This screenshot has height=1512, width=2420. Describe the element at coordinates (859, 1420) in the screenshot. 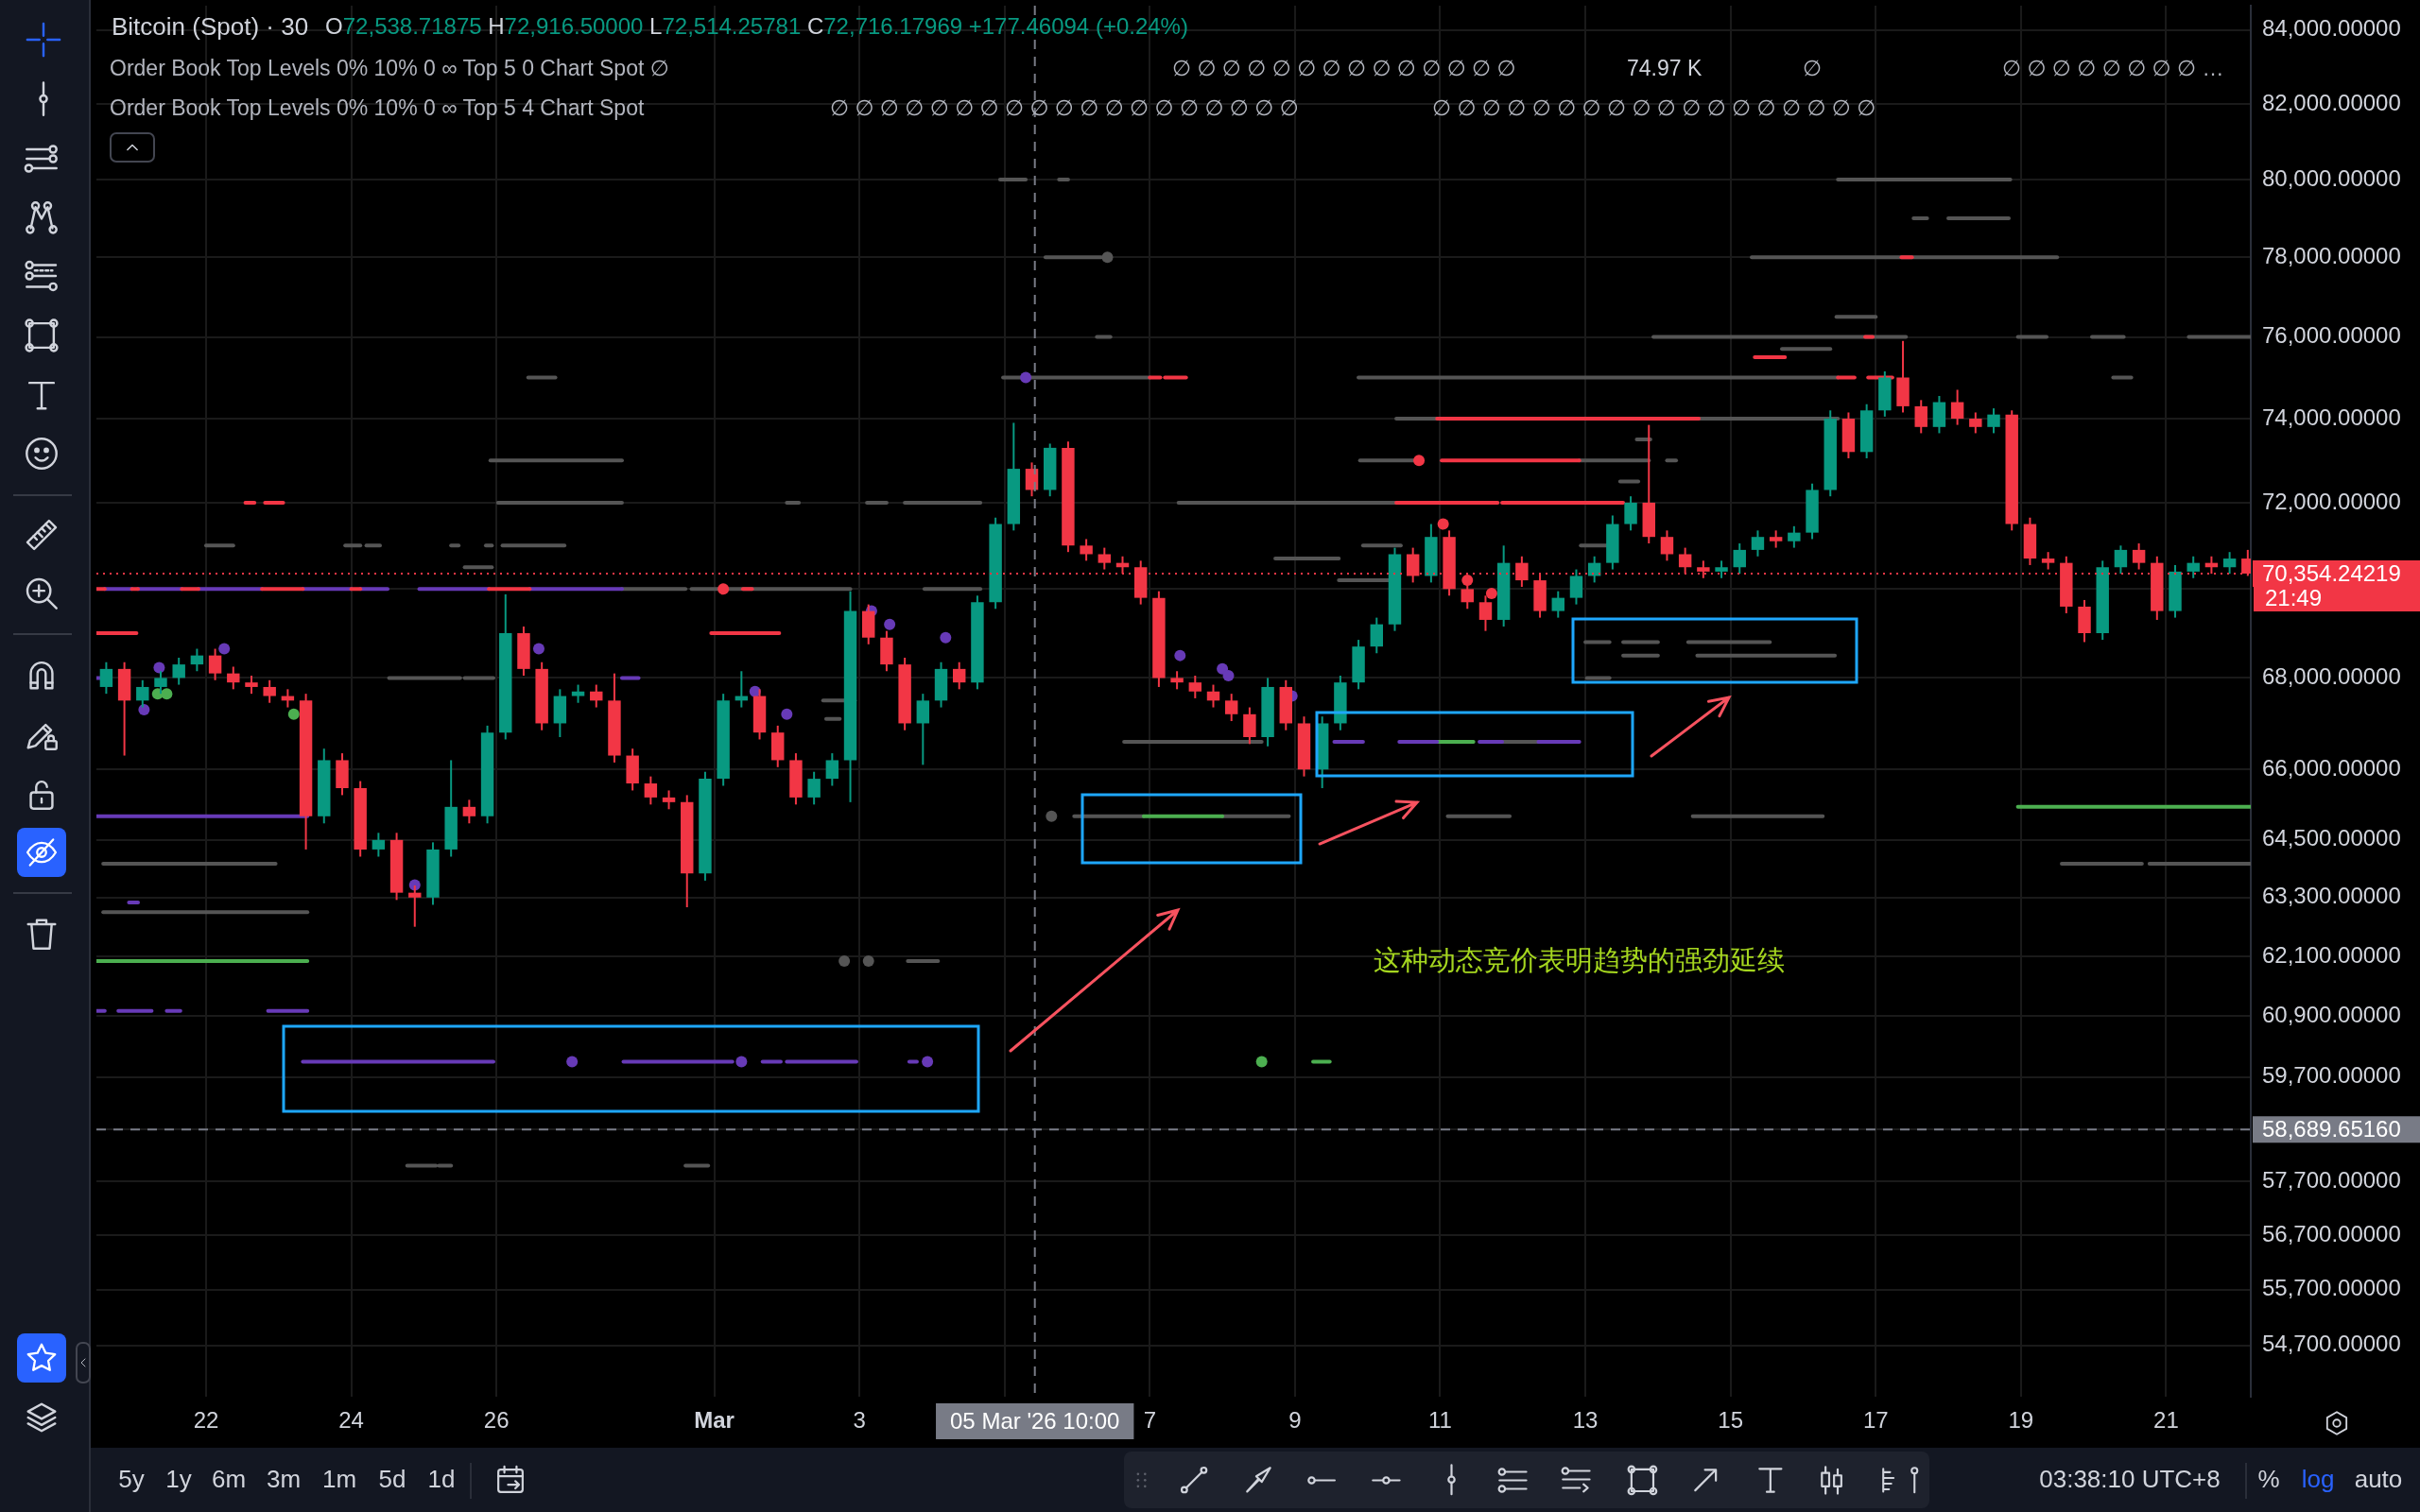

I see `x-tick-label: 3` at that location.